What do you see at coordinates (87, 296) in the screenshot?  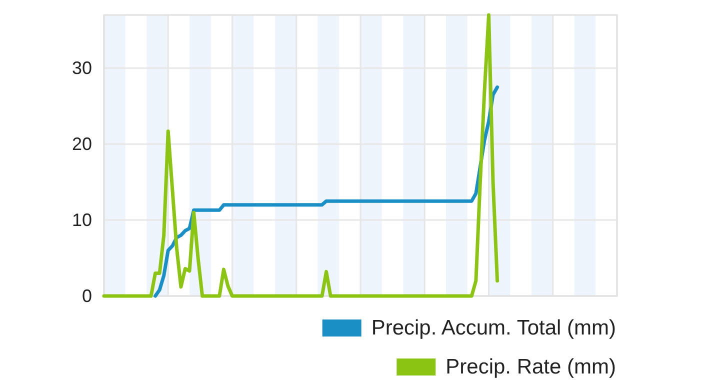 I see `y-tick-label: 0` at bounding box center [87, 296].